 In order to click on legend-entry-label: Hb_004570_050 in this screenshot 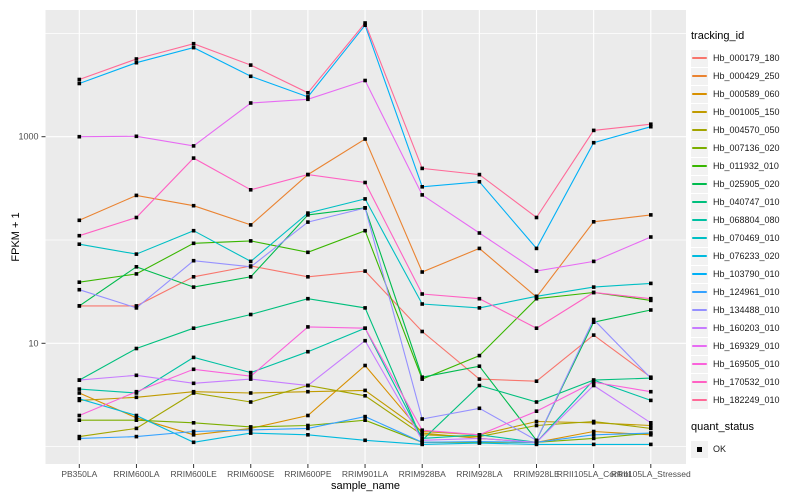, I will do `click(746, 130)`.